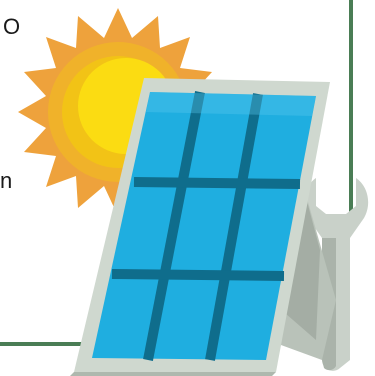 The image size is (375, 376). Describe the element at coordinates (12, 26) in the screenshot. I see `cropped-text-top: O` at that location.